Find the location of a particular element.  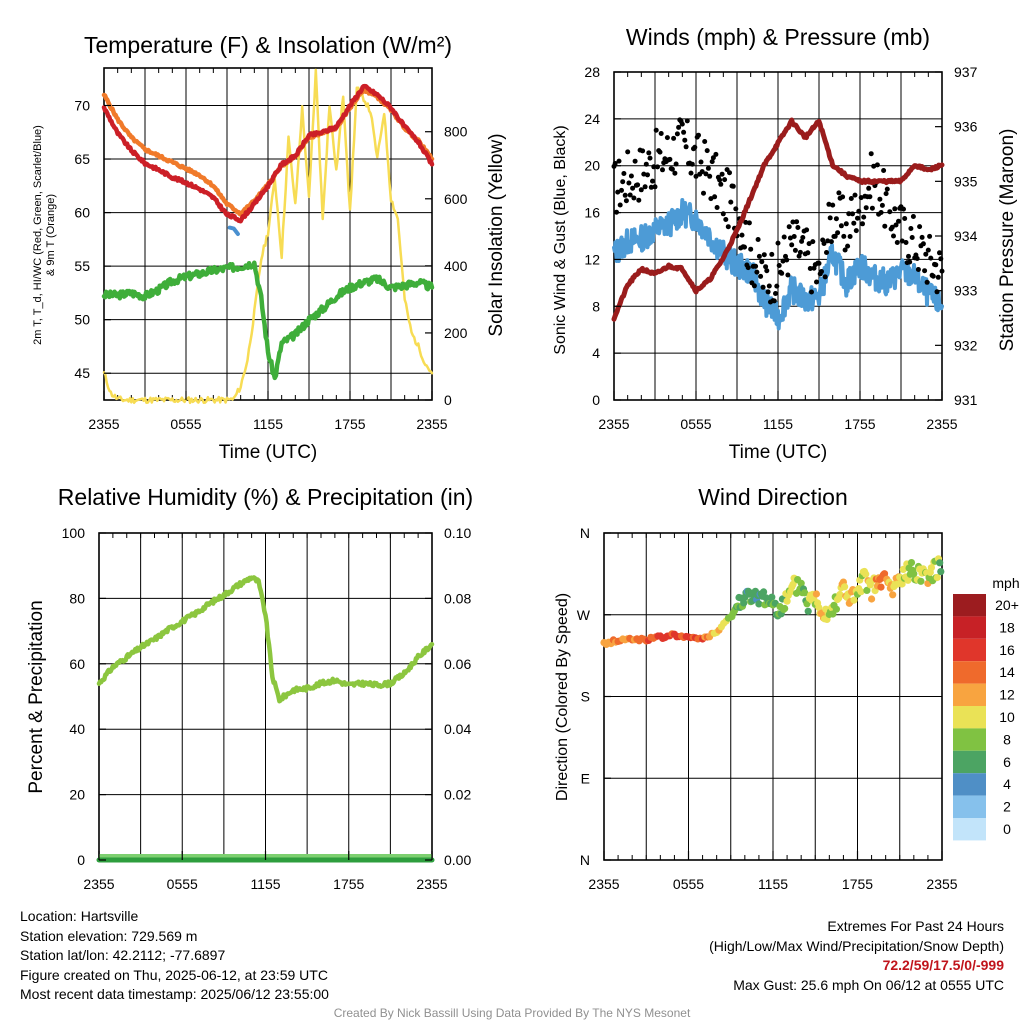

station-location: Location: Hartsville is located at coordinates (79, 916).